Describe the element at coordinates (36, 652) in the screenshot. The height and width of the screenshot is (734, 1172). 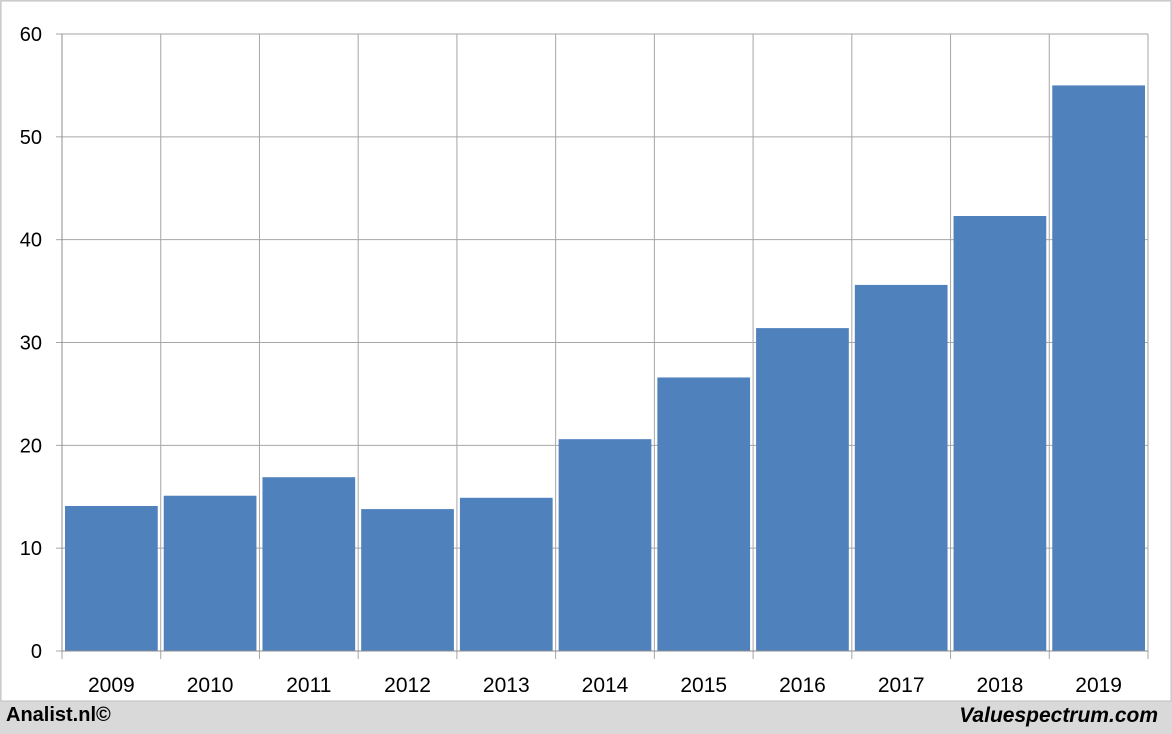
I see `y-tick-label: 0` at that location.